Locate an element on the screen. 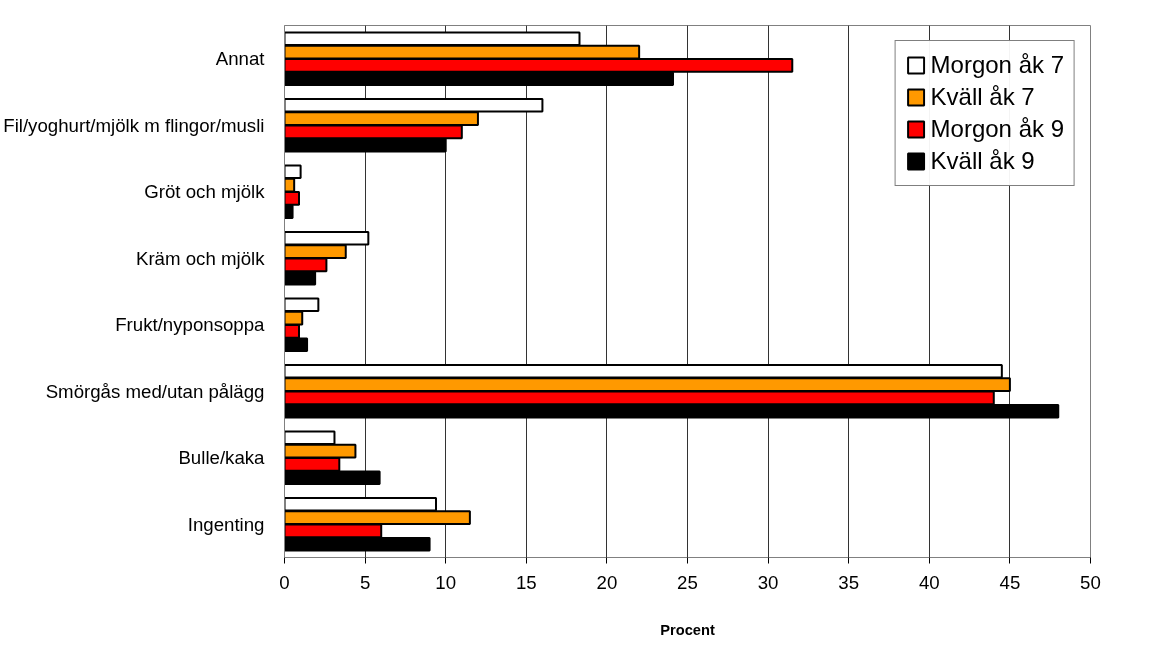 This screenshot has width=1150, height=653. x-tick-label: 15 is located at coordinates (526, 582).